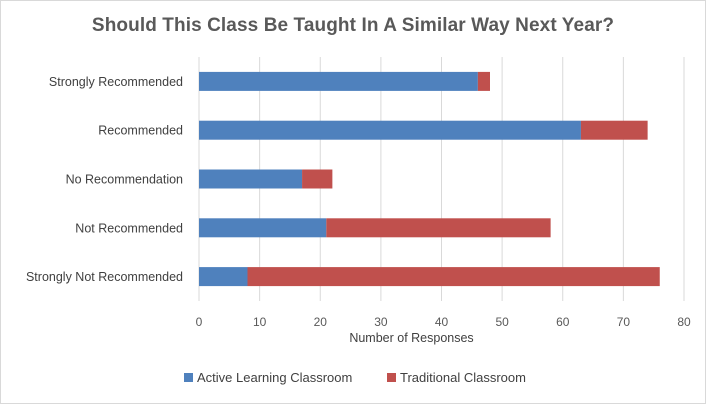 This screenshot has width=706, height=404. Describe the element at coordinates (129, 228) in the screenshot. I see `category-label-3: Not Recommended` at that location.